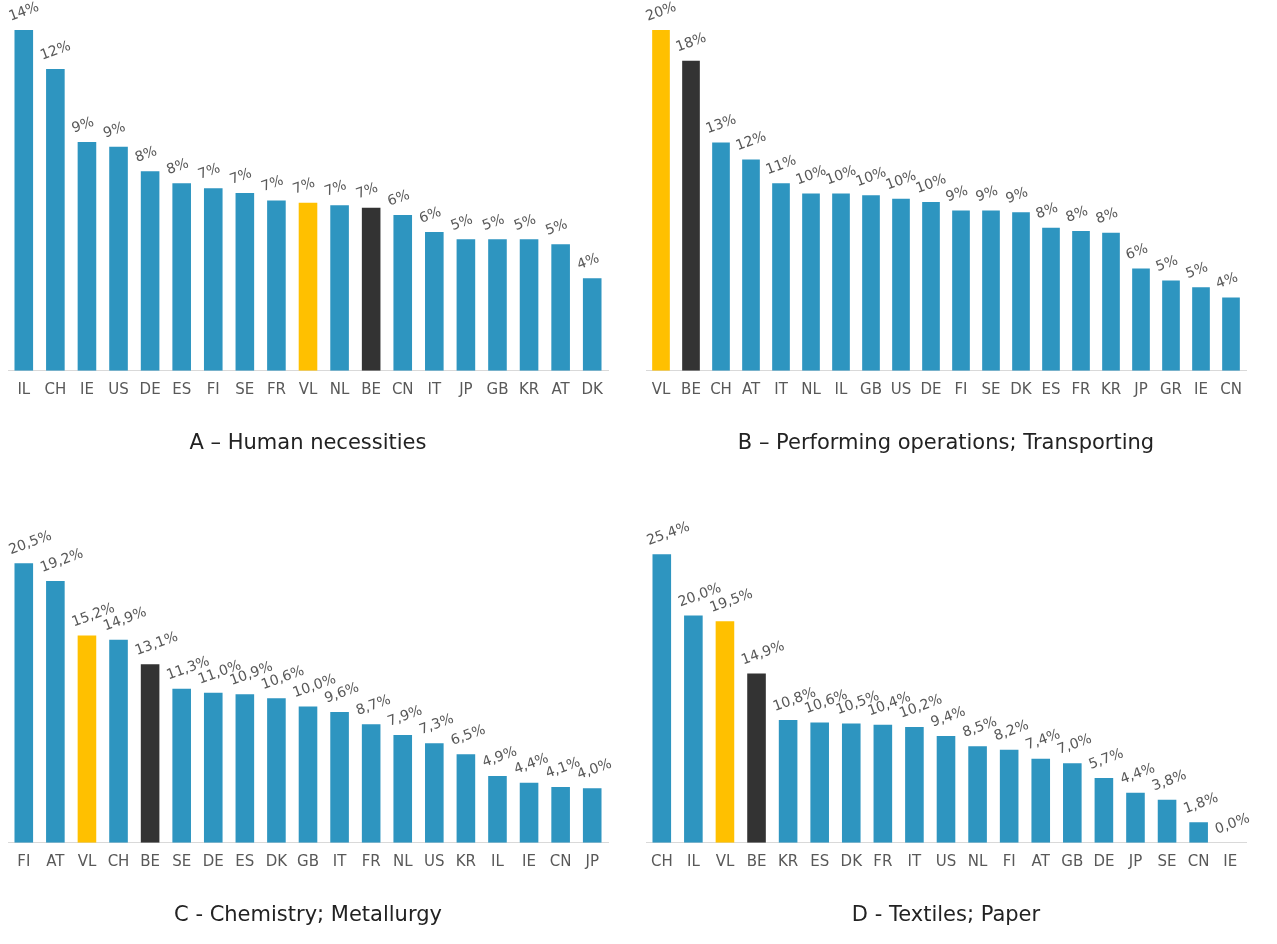 Image resolution: width=1277 pixels, height=944 pixels. Describe the element at coordinates (946, 441) in the screenshot. I see `text: B – Performing operations; Transporting` at that location.